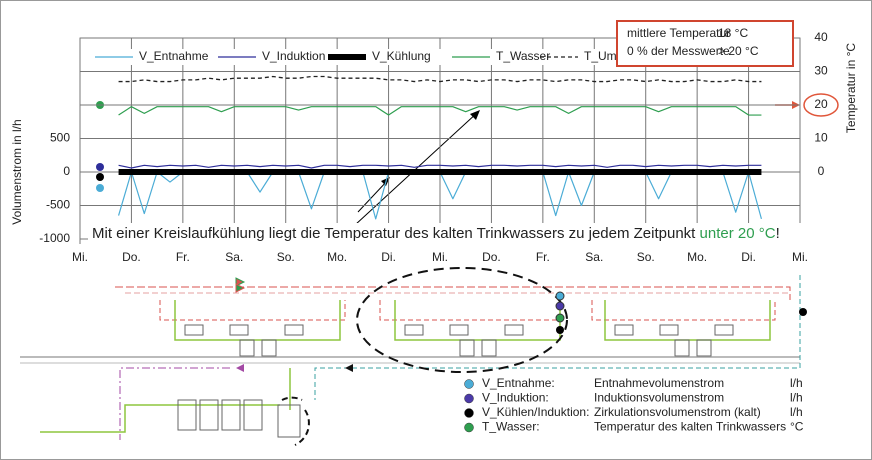 The image size is (872, 460). I want to click on arrowhead, so click(475, 115).